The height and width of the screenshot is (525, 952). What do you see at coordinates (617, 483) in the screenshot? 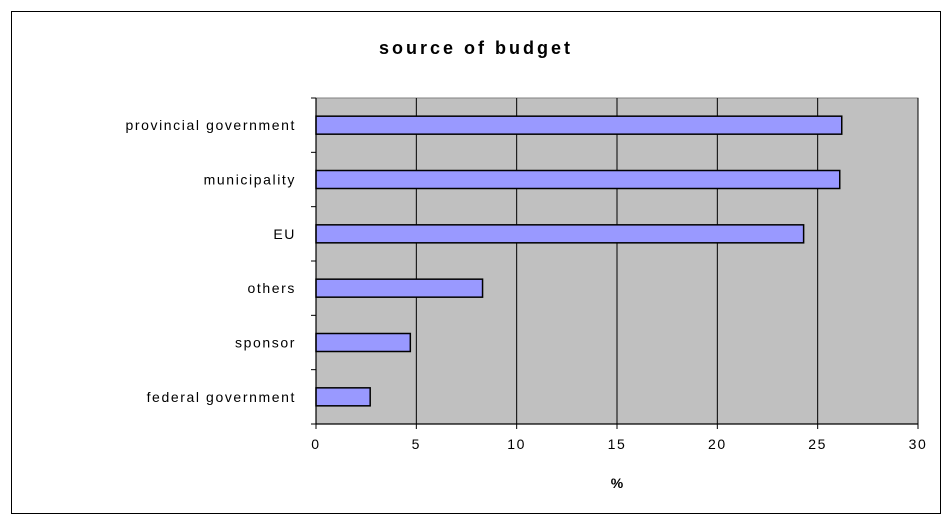
I see `x-axis-title: %` at bounding box center [617, 483].